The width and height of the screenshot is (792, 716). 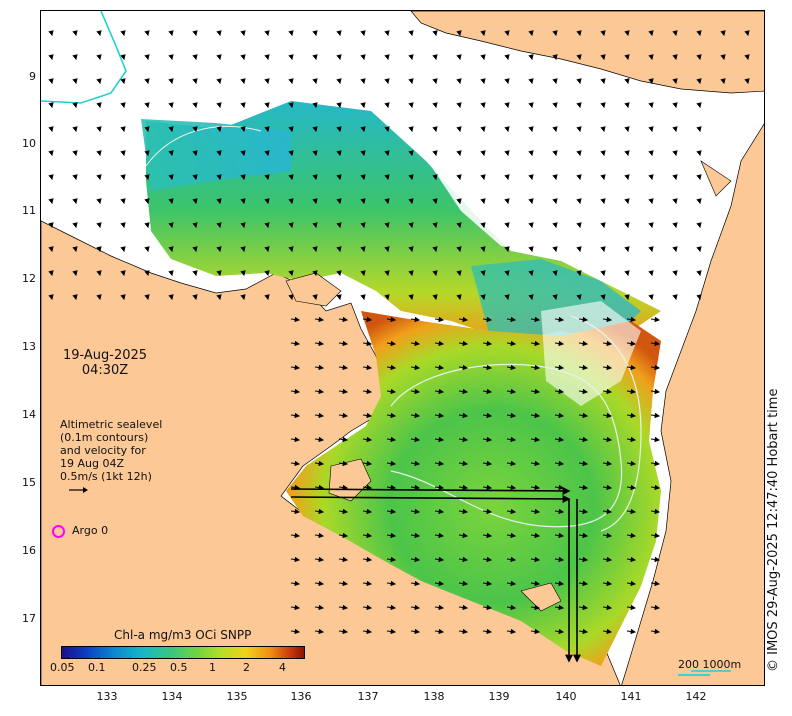 I want to click on longitude-label: 137, so click(x=368, y=696).